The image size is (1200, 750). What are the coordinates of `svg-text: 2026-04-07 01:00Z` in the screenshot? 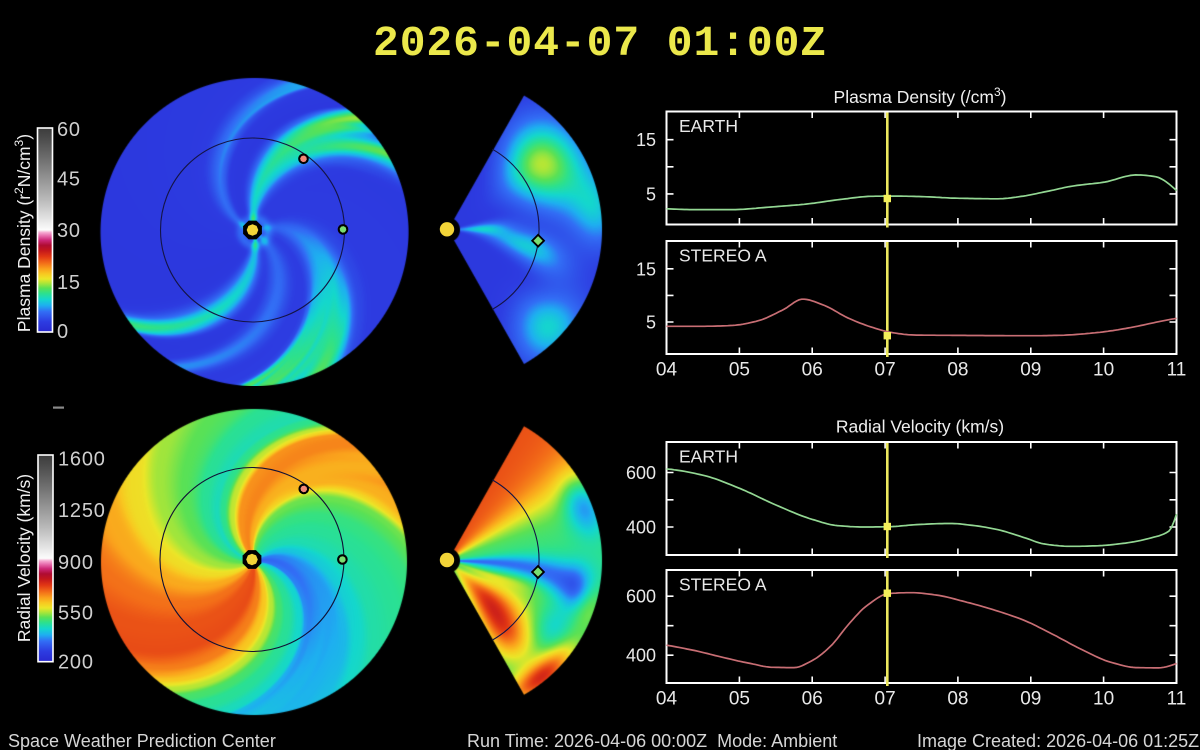 It's located at (600, 43).